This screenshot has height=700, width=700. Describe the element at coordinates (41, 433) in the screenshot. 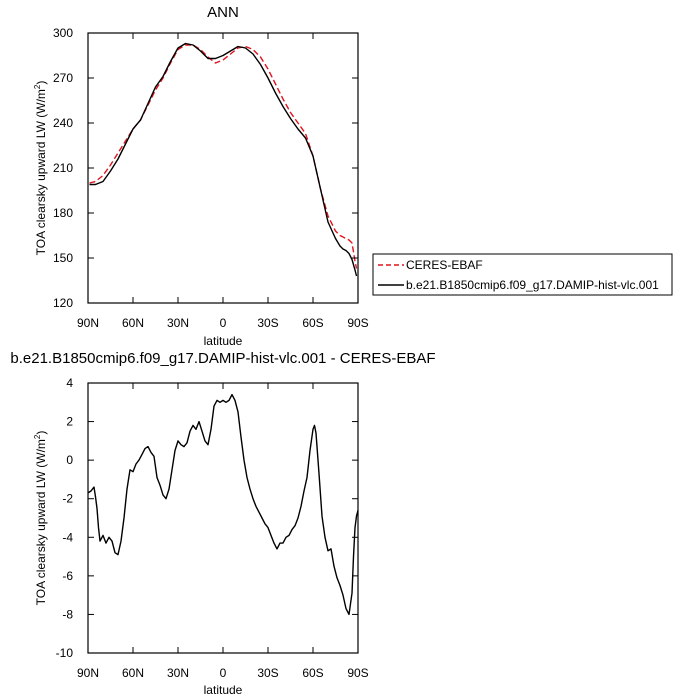

I see `bottom-y-axis-label-close: )` at that location.